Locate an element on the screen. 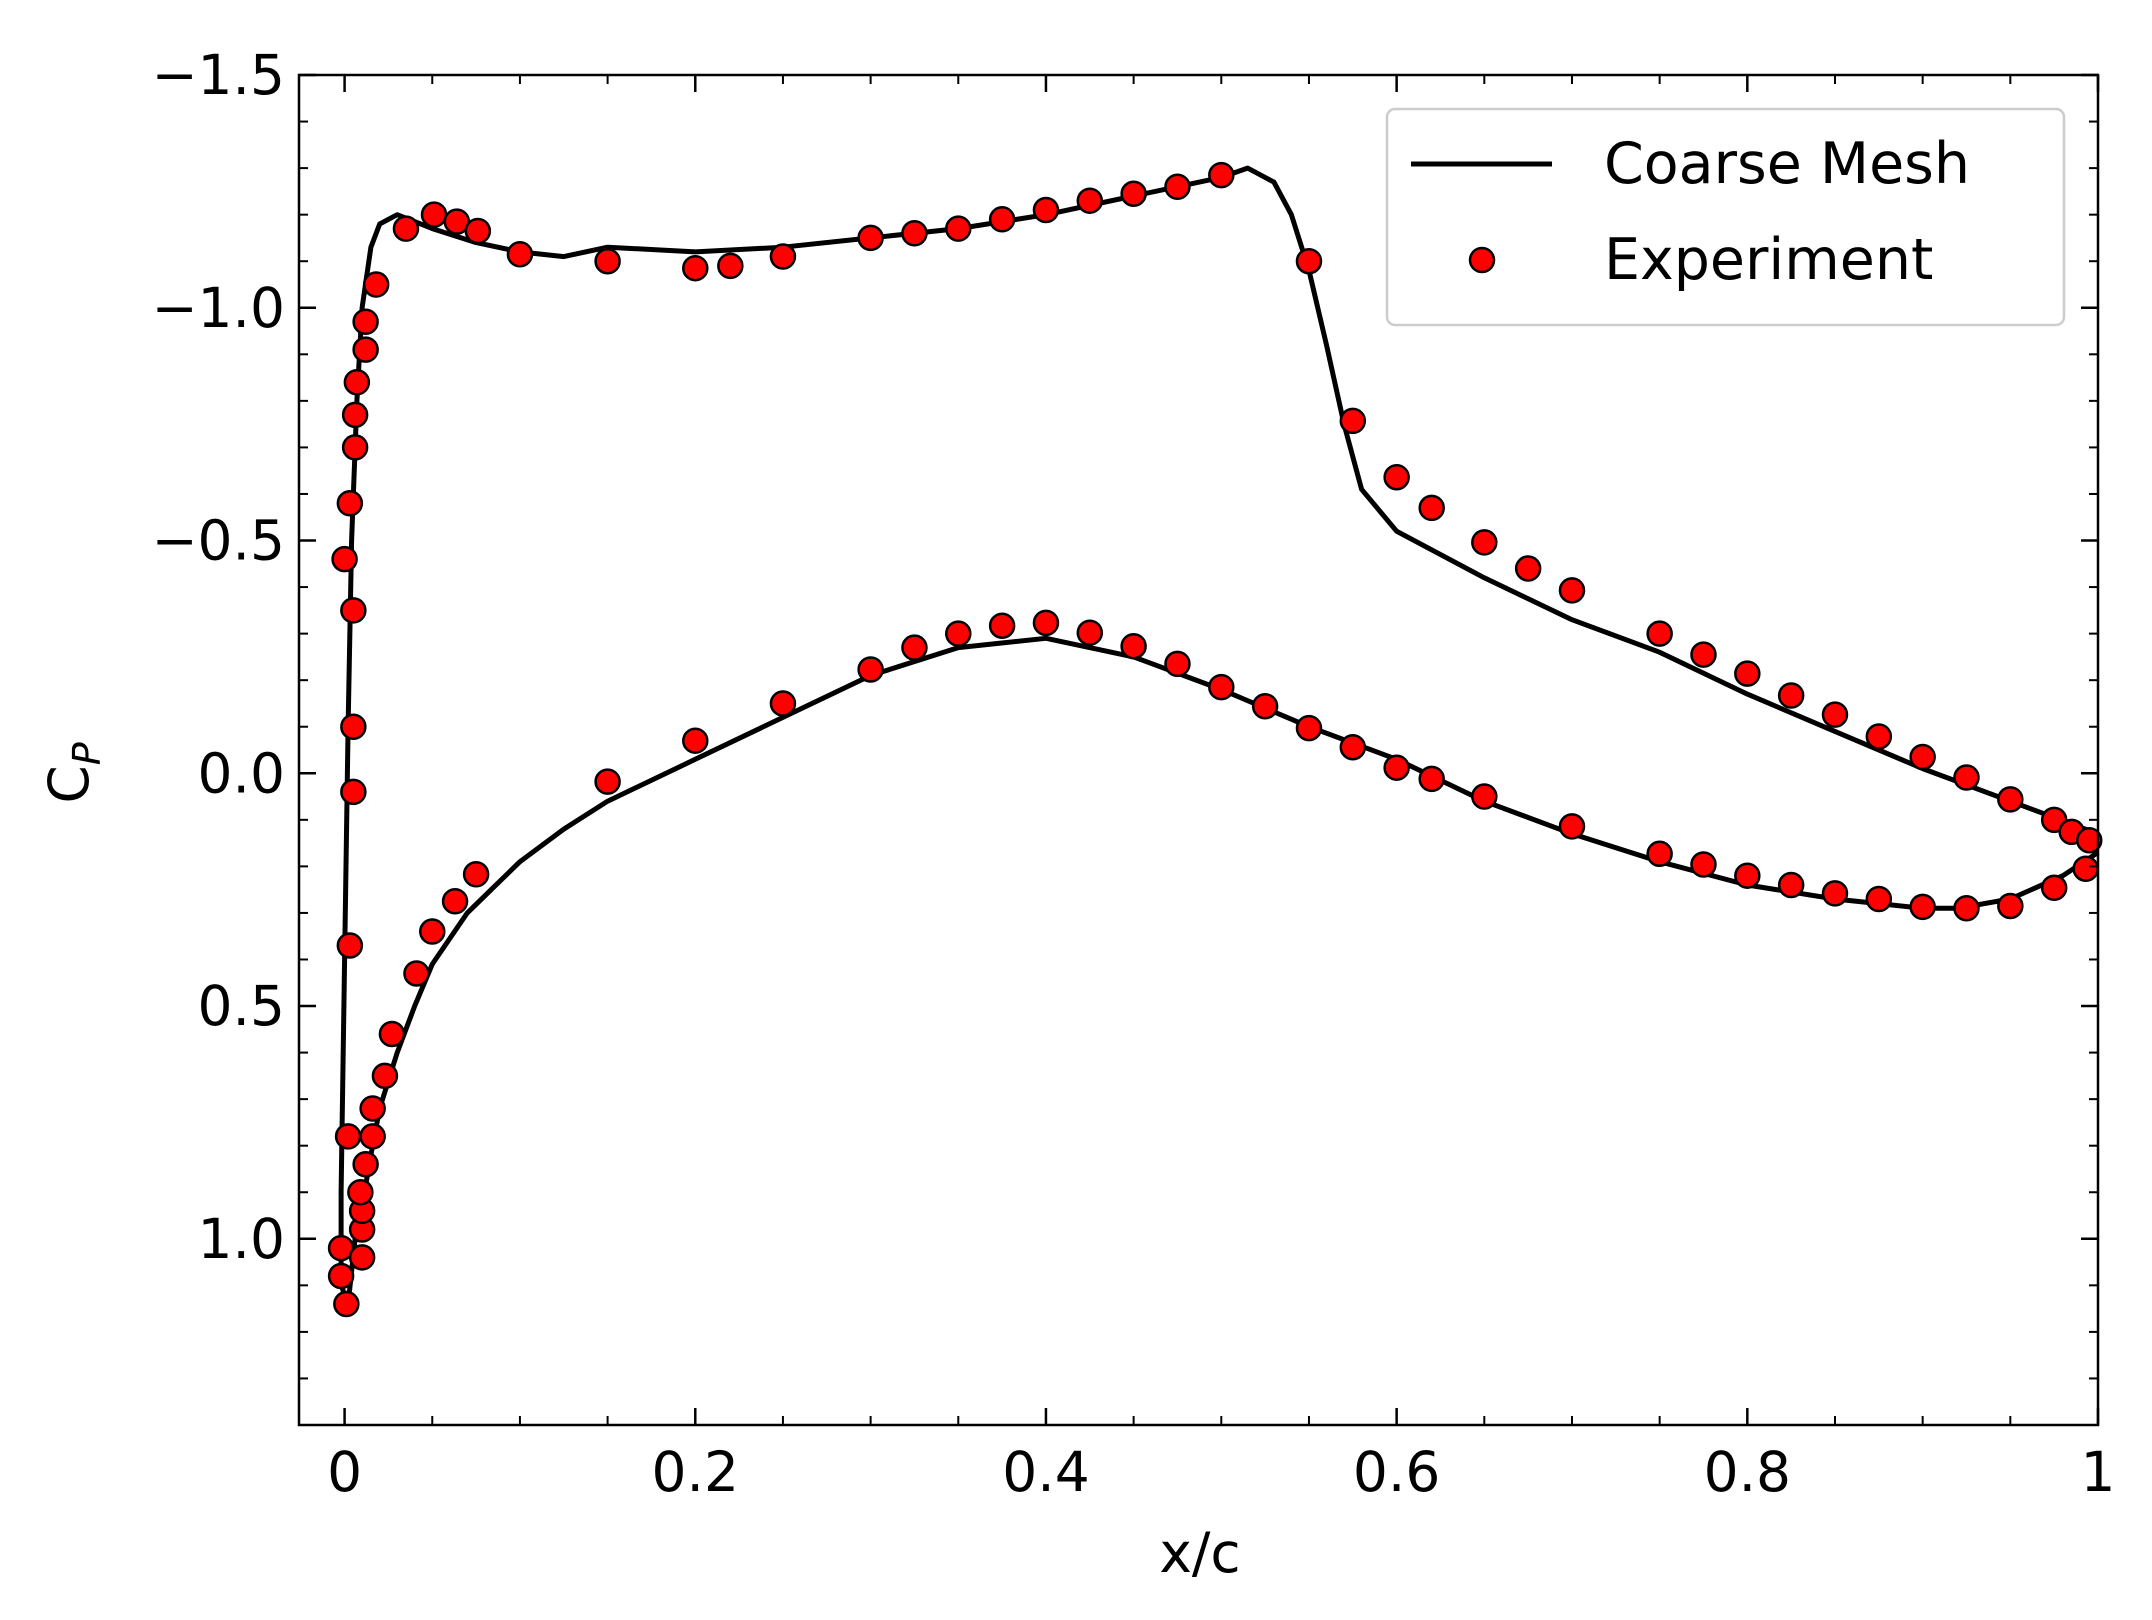  y-axis-label: CP is located at coordinates (73, 772).